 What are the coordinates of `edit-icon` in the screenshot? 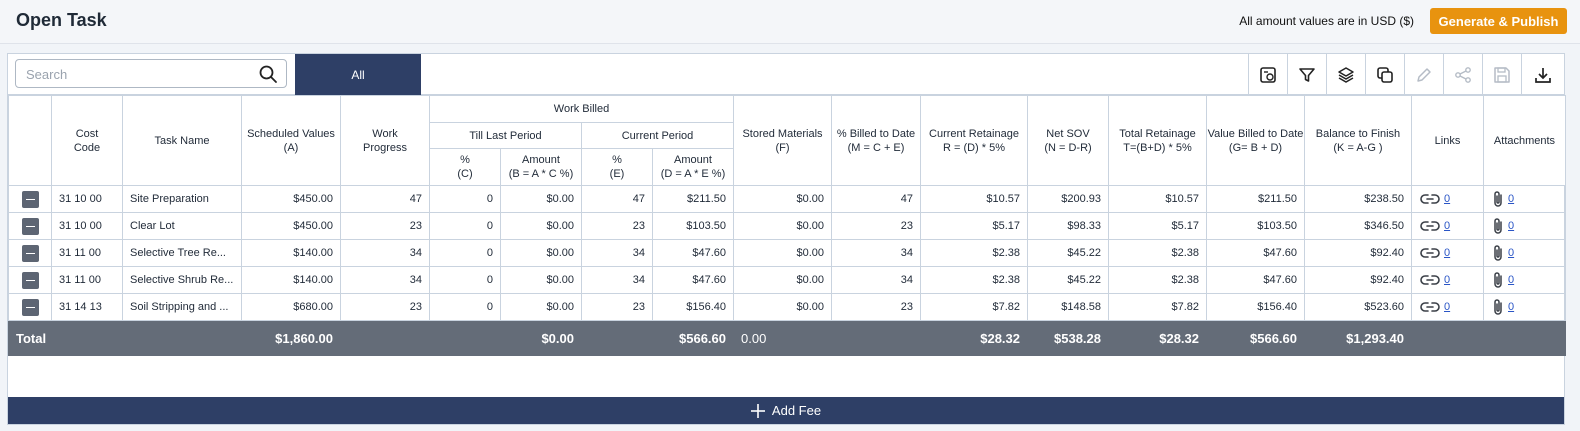 It's located at (1424, 74).